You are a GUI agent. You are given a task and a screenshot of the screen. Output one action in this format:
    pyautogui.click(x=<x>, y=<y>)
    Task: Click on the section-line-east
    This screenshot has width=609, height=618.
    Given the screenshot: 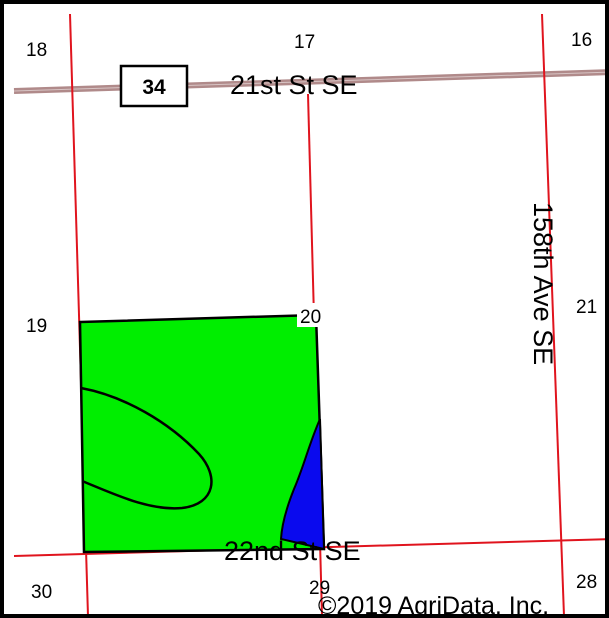 What is the action you would take?
    pyautogui.click(x=553, y=313)
    